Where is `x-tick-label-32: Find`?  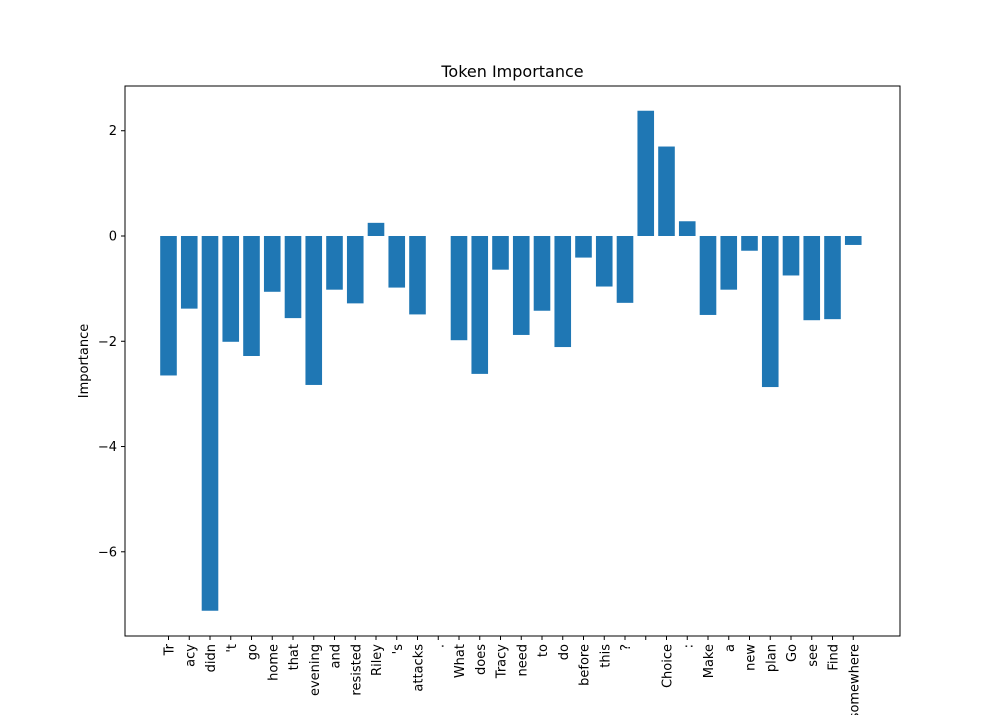 x-tick-label-32: Find is located at coordinates (834, 657).